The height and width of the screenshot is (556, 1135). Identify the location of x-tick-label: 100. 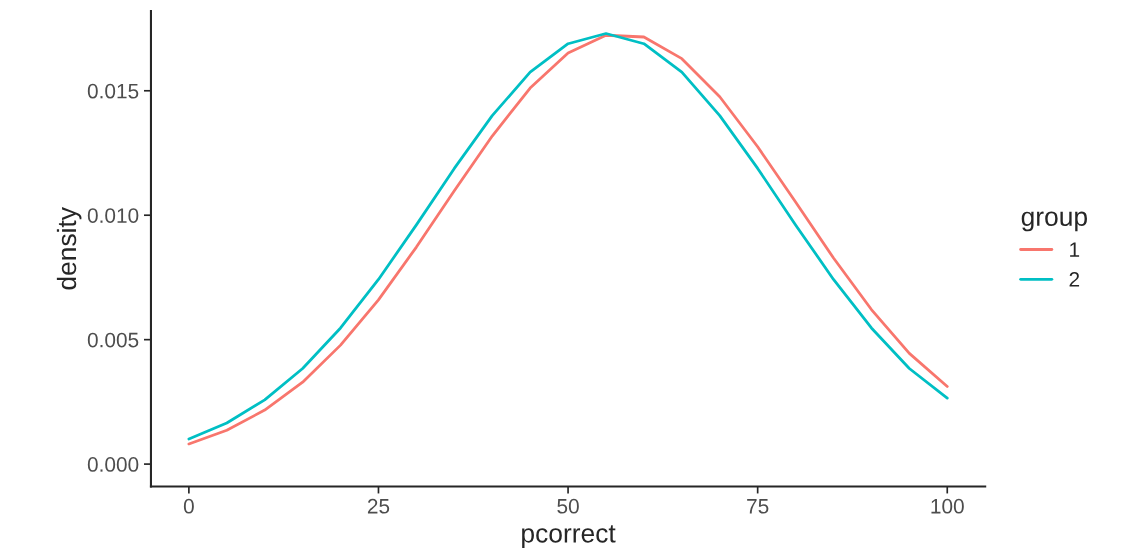
(947, 506).